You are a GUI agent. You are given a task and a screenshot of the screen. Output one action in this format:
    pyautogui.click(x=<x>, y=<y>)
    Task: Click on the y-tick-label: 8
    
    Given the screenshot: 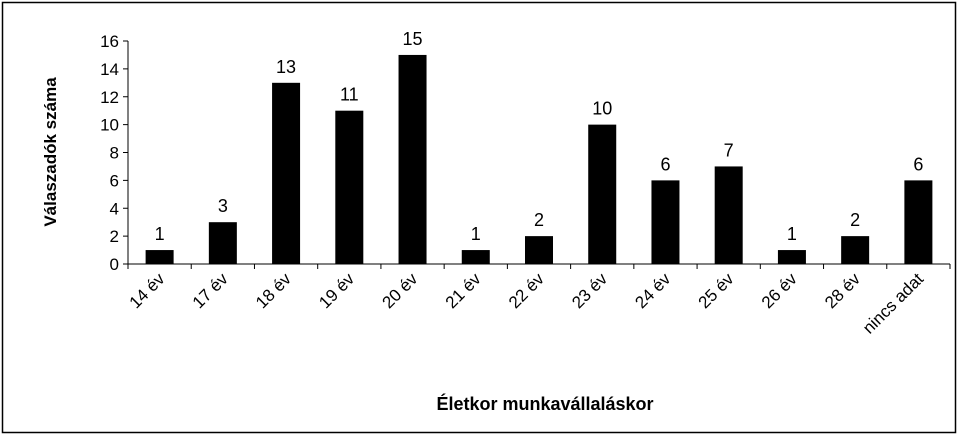 What is the action you would take?
    pyautogui.click(x=114, y=153)
    